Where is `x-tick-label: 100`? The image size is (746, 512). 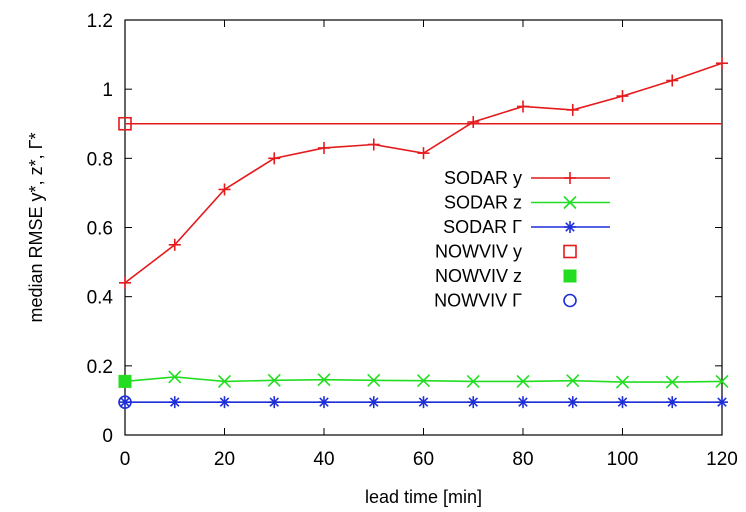 x-tick-label: 100 is located at coordinates (623, 459).